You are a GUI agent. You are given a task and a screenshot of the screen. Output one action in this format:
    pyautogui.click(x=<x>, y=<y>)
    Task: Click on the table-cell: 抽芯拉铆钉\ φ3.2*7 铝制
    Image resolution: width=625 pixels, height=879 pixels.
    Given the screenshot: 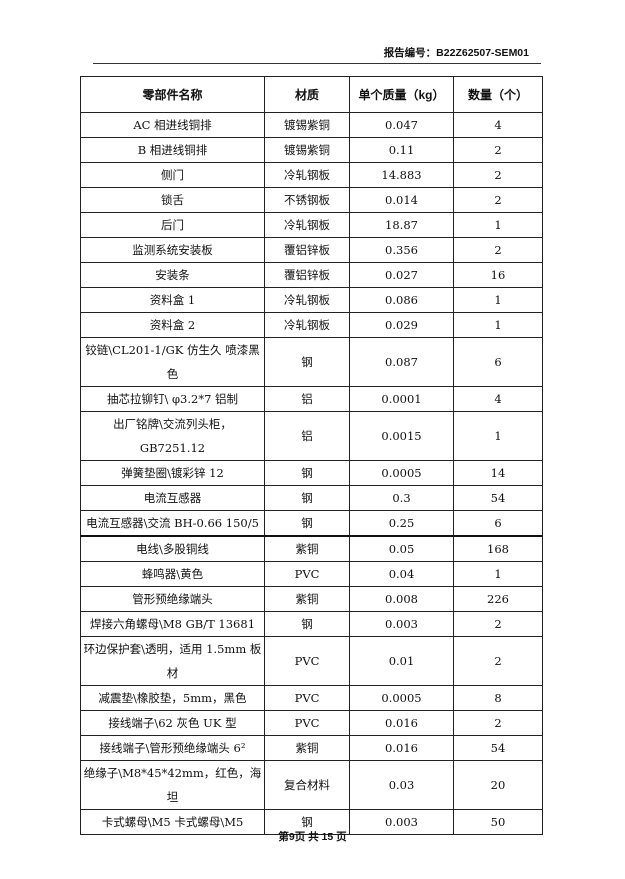 What is the action you would take?
    pyautogui.click(x=172, y=399)
    